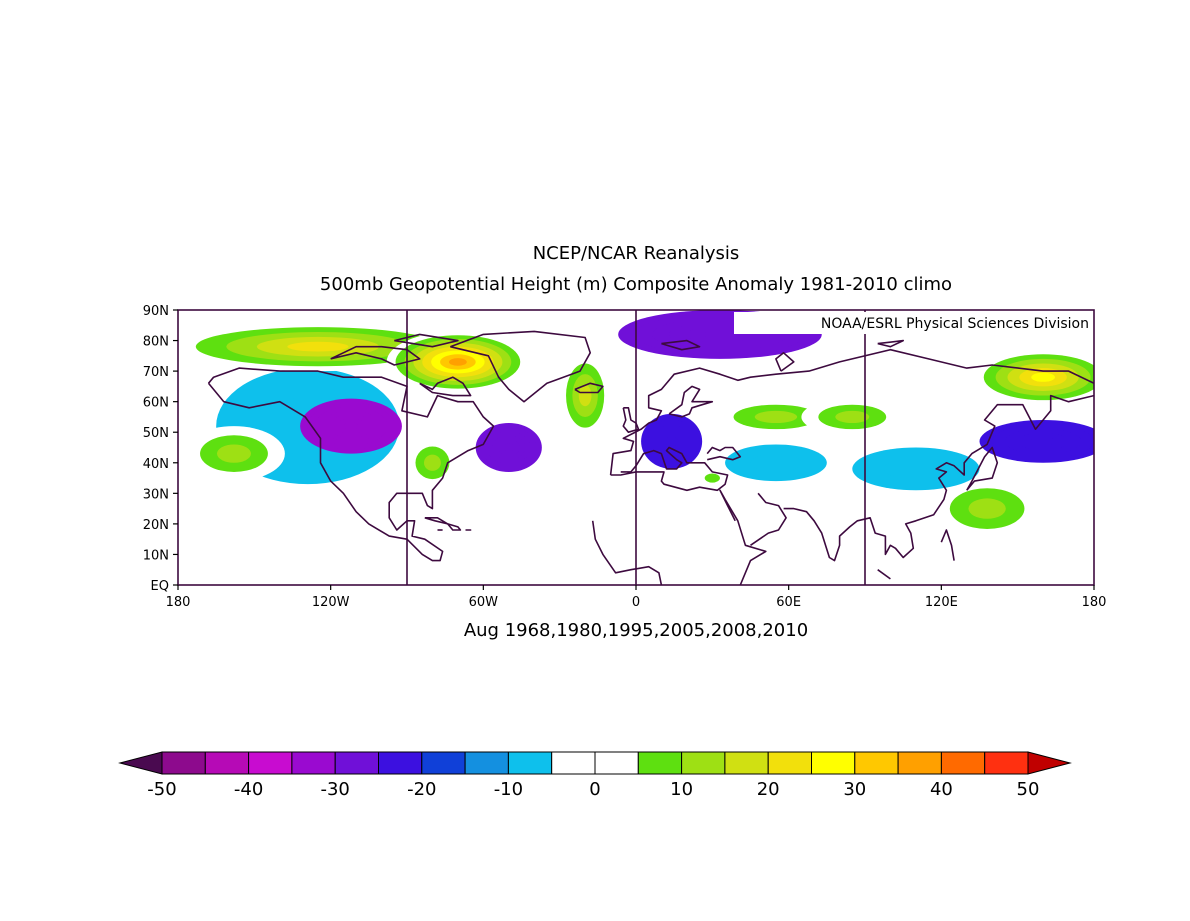 The image size is (1190, 921). Describe the element at coordinates (161, 789) in the screenshot. I see `colorbar-tick-label: -50` at that location.